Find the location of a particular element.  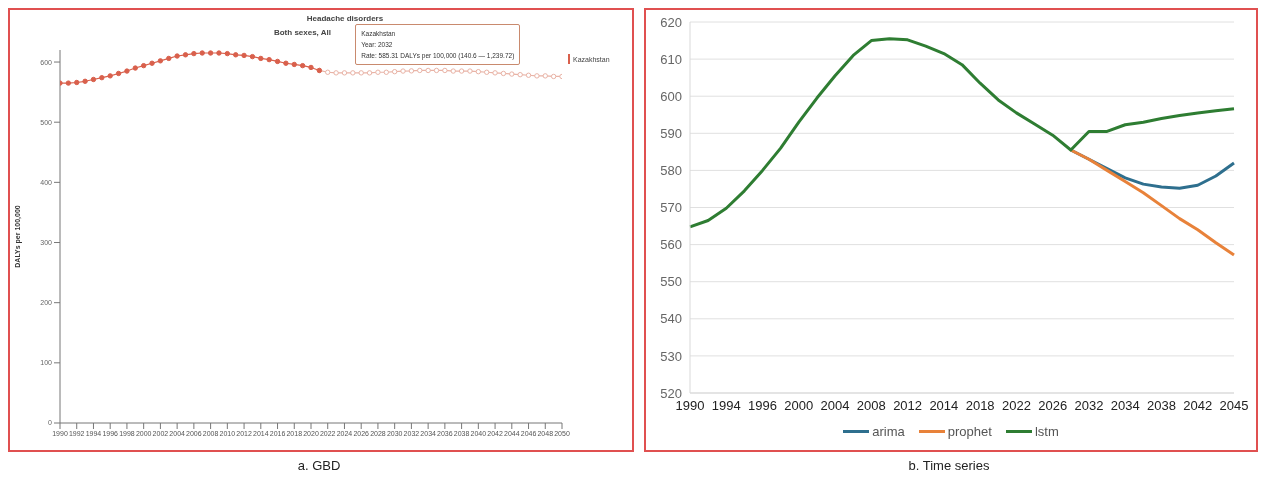

chart-title: Headache disorders is located at coordinates (344, 18).